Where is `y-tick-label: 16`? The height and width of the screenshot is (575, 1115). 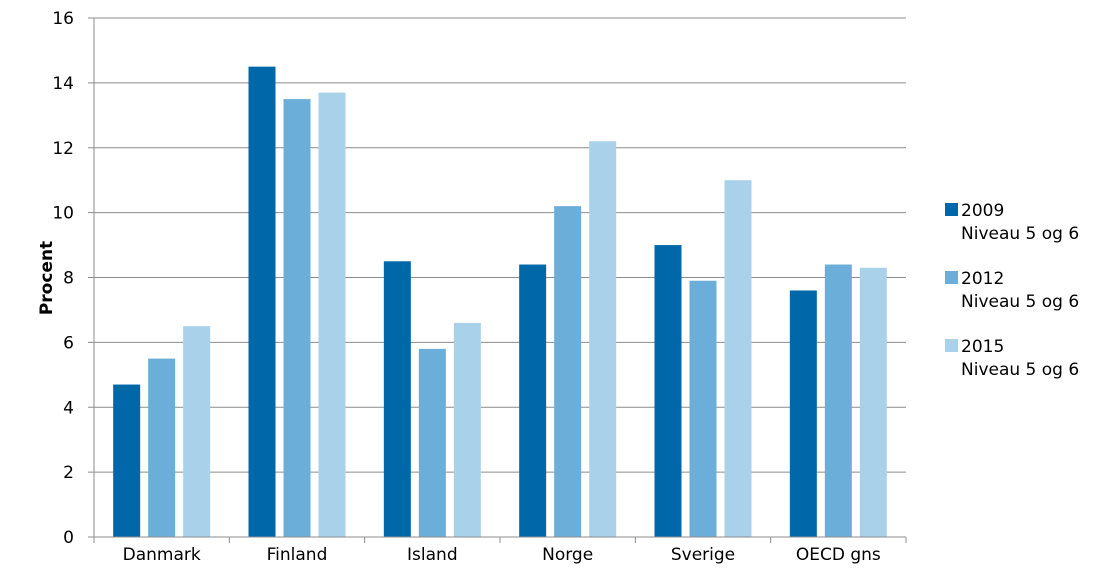 y-tick-label: 16 is located at coordinates (63, 19).